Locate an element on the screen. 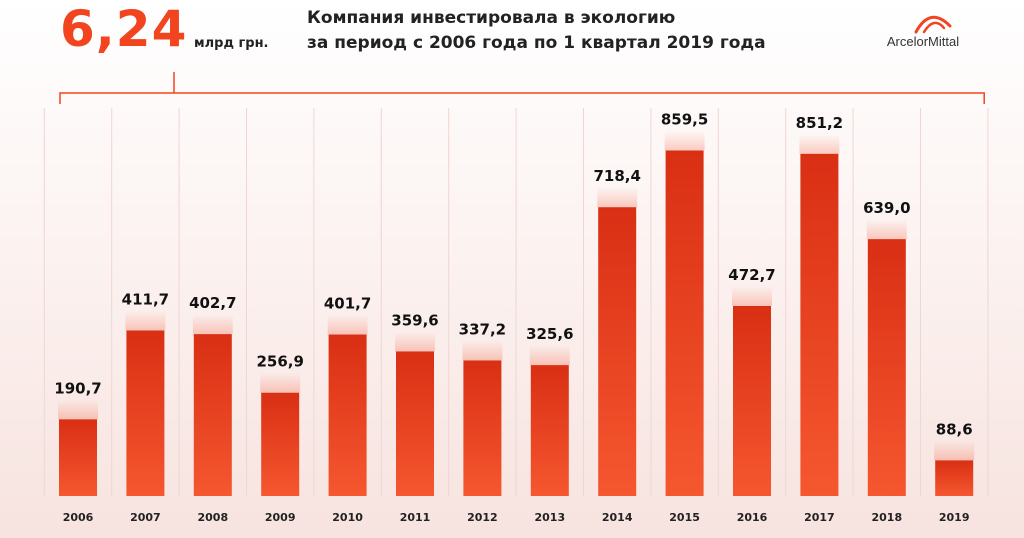 This screenshot has height=538, width=1024. value-label-2006: 190,7 is located at coordinates (77, 388).